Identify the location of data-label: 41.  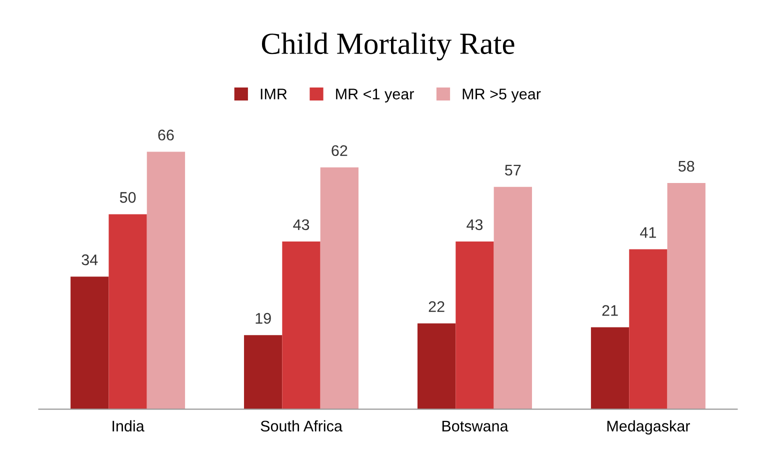
(648, 232).